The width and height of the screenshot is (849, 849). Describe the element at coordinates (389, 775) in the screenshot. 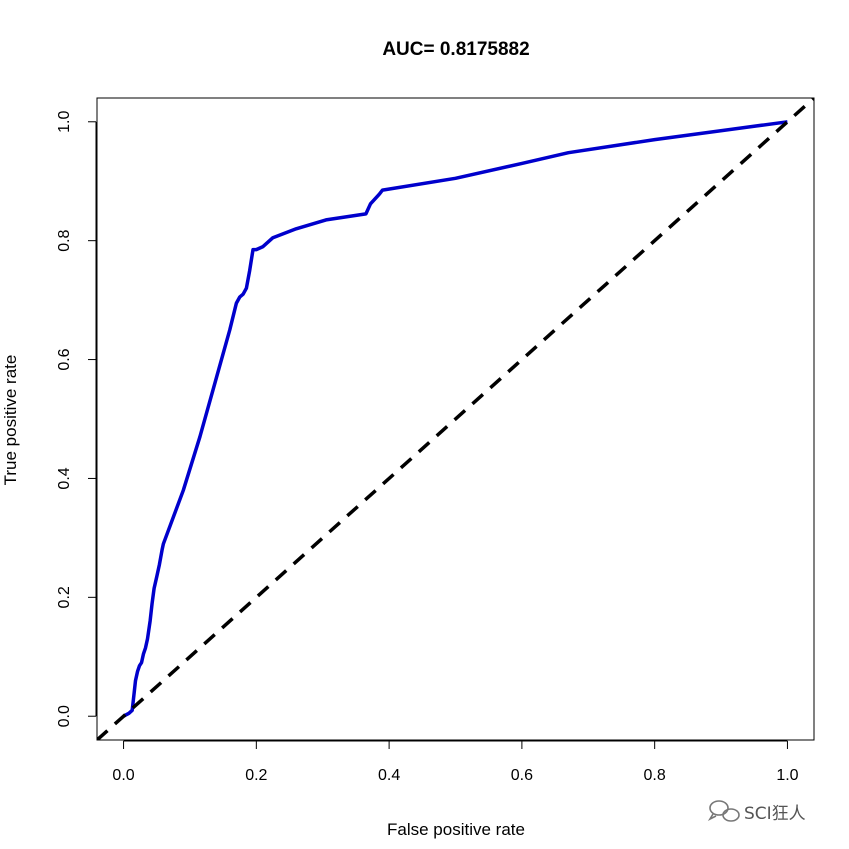

I see `x-tick-label: 0.4` at that location.